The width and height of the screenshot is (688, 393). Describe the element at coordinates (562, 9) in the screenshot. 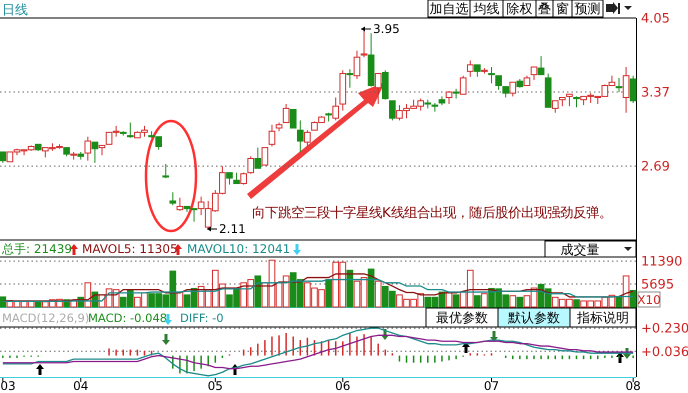

I see `text: 窗` at that location.